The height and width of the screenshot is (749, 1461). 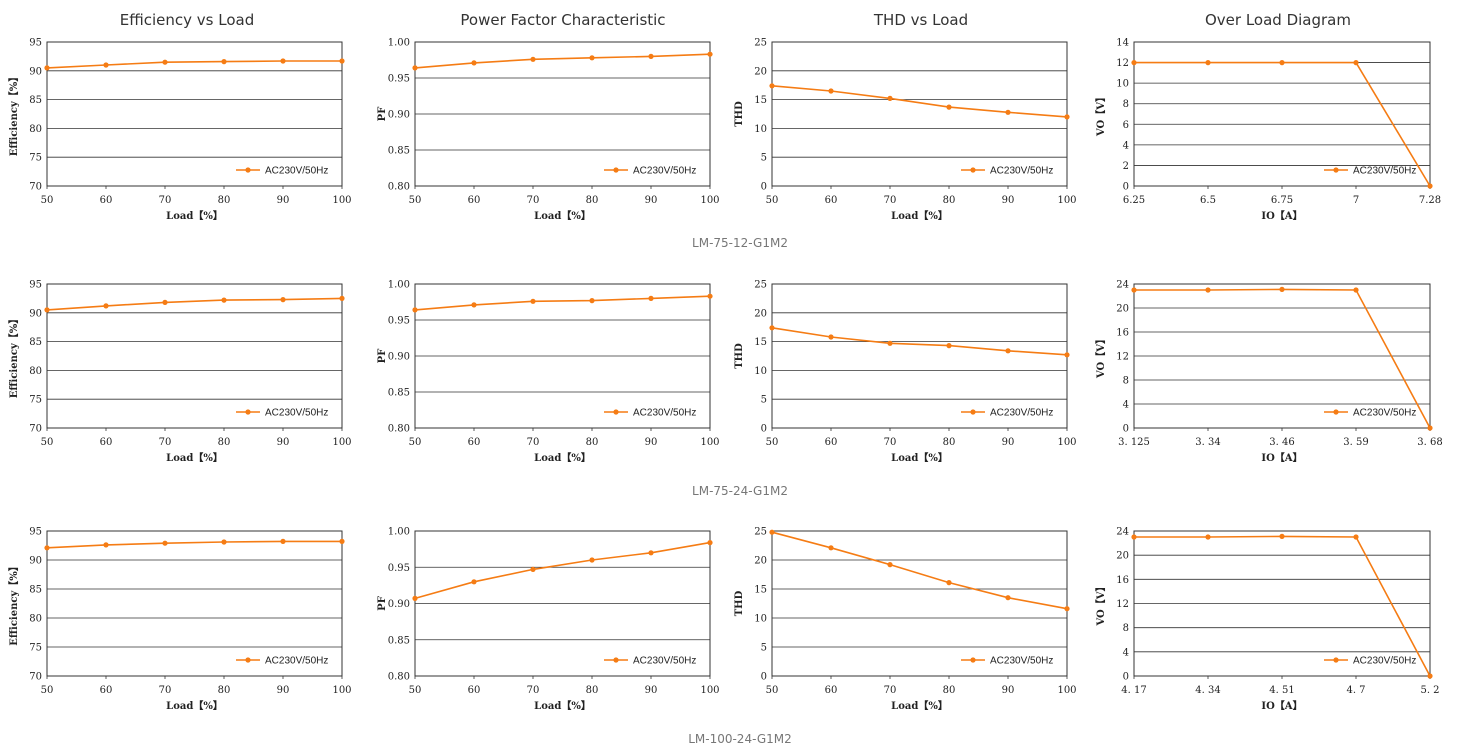 What do you see at coordinates (1355, 690) in the screenshot?
I see `chart-r3c4-x-tick-label: 4. 7` at bounding box center [1355, 690].